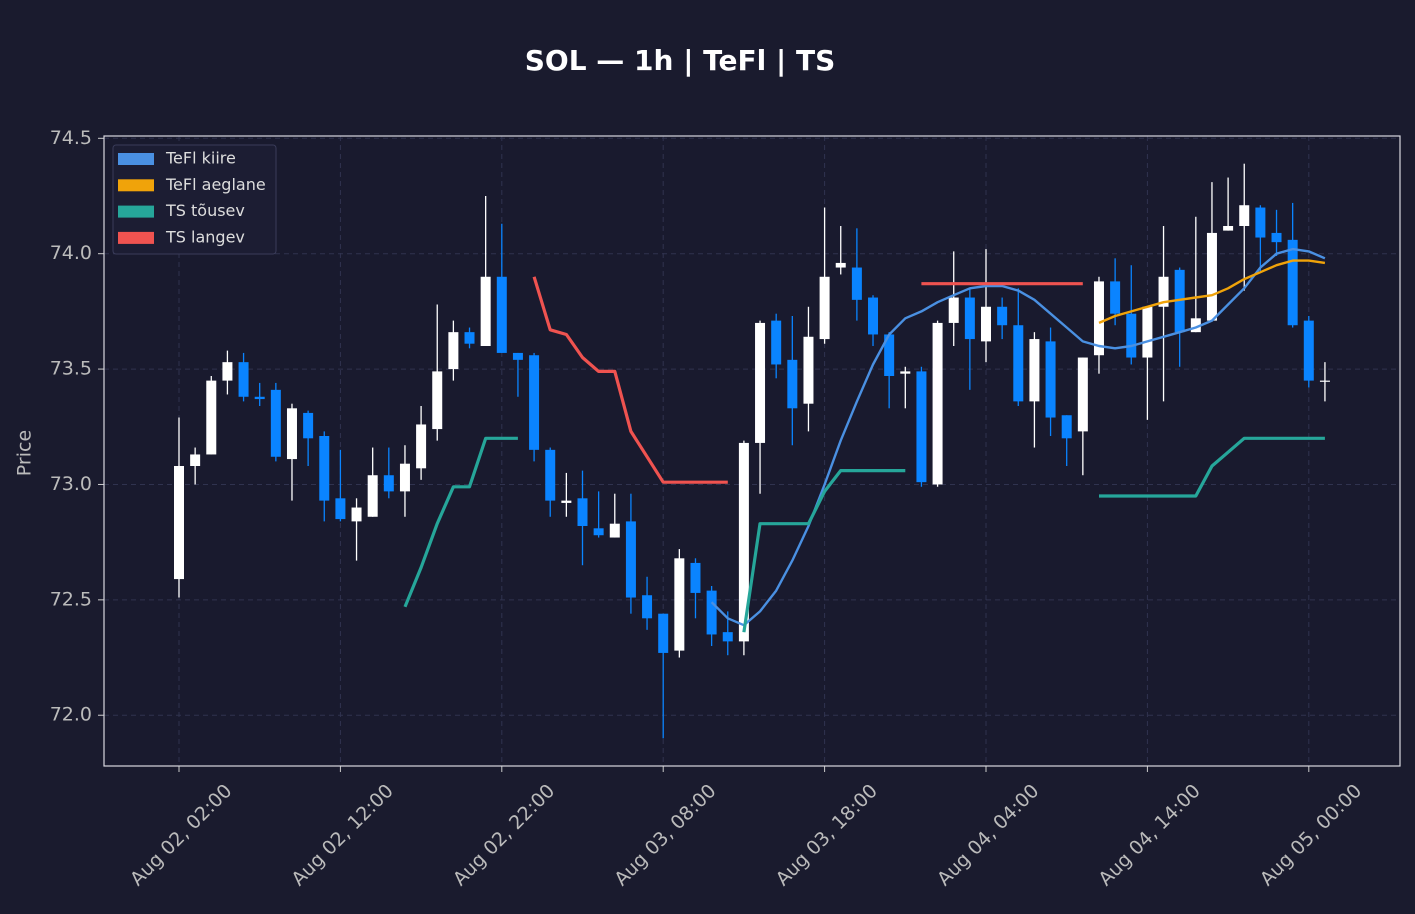 The image size is (1415, 914). I want to click on legend-label: TS langev, so click(205, 236).